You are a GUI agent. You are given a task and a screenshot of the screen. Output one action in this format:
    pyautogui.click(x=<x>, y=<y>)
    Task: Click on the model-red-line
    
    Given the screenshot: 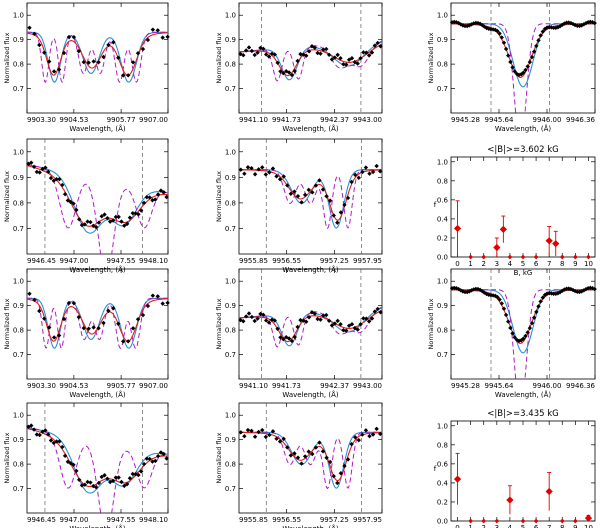 What is the action you would take?
    pyautogui.click(x=310, y=326)
    